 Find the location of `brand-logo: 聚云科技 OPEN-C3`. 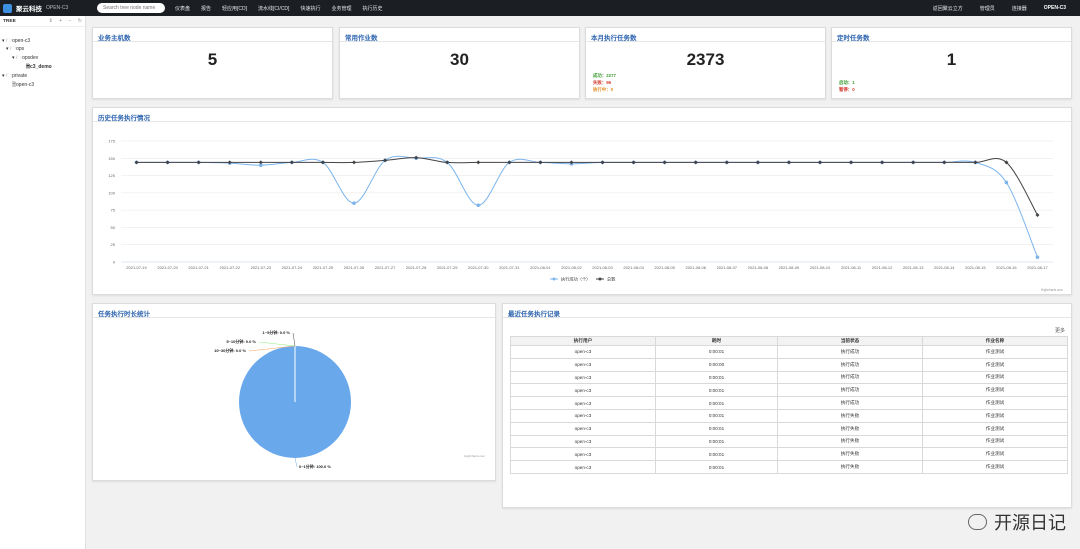

brand-logo: 聚云科技 OPEN-C3 is located at coordinates (47, 8).